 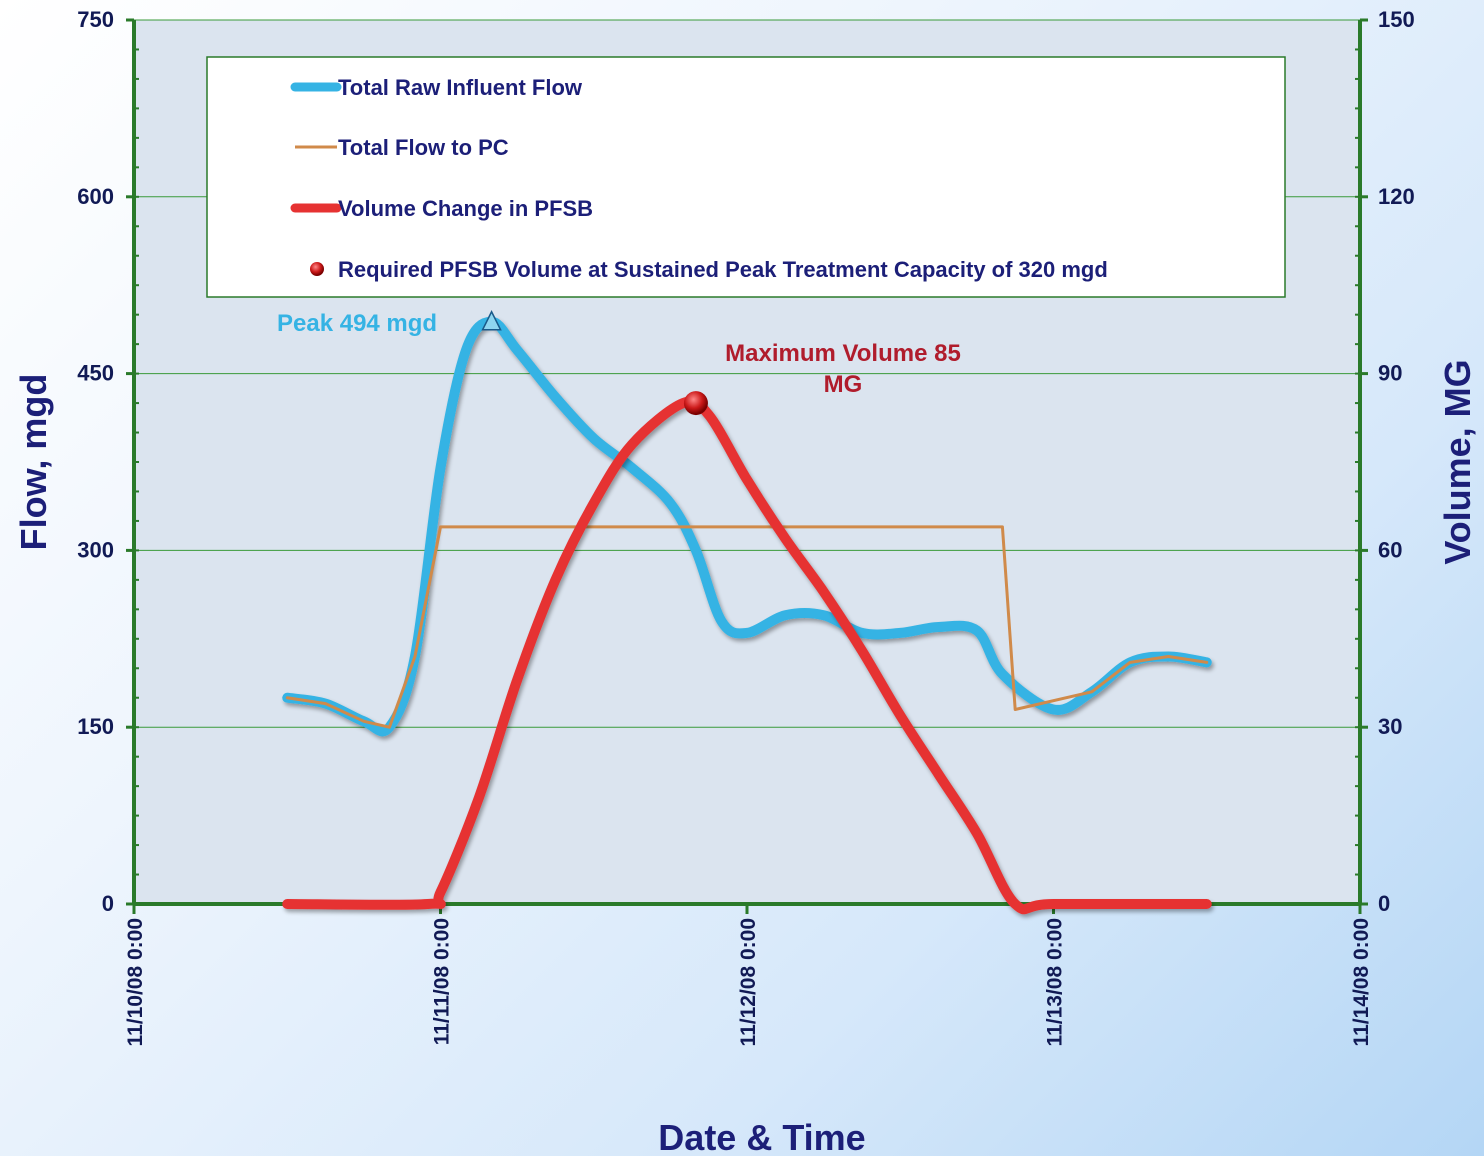 I want to click on x-tick-label-11/12/08 0:00: 11/12/08 0:00, so click(x=748, y=982).